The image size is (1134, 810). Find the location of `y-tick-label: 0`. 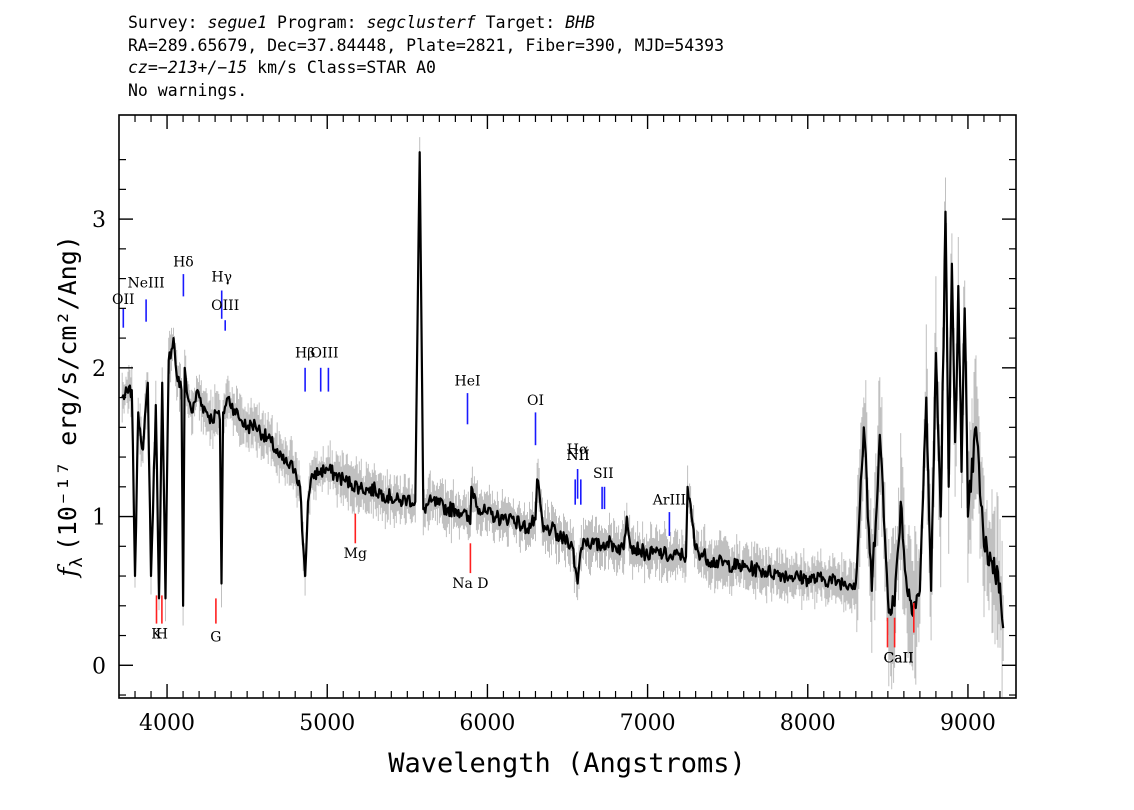

y-tick-label: 0 is located at coordinates (99, 666).